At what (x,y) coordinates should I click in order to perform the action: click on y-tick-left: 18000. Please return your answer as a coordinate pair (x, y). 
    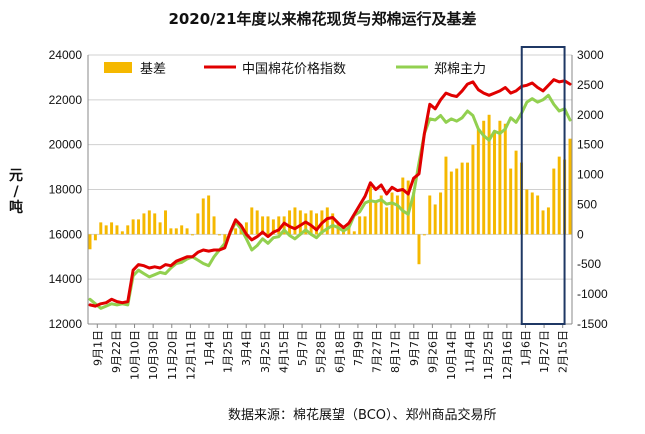
    Looking at the image, I should click on (66, 190).